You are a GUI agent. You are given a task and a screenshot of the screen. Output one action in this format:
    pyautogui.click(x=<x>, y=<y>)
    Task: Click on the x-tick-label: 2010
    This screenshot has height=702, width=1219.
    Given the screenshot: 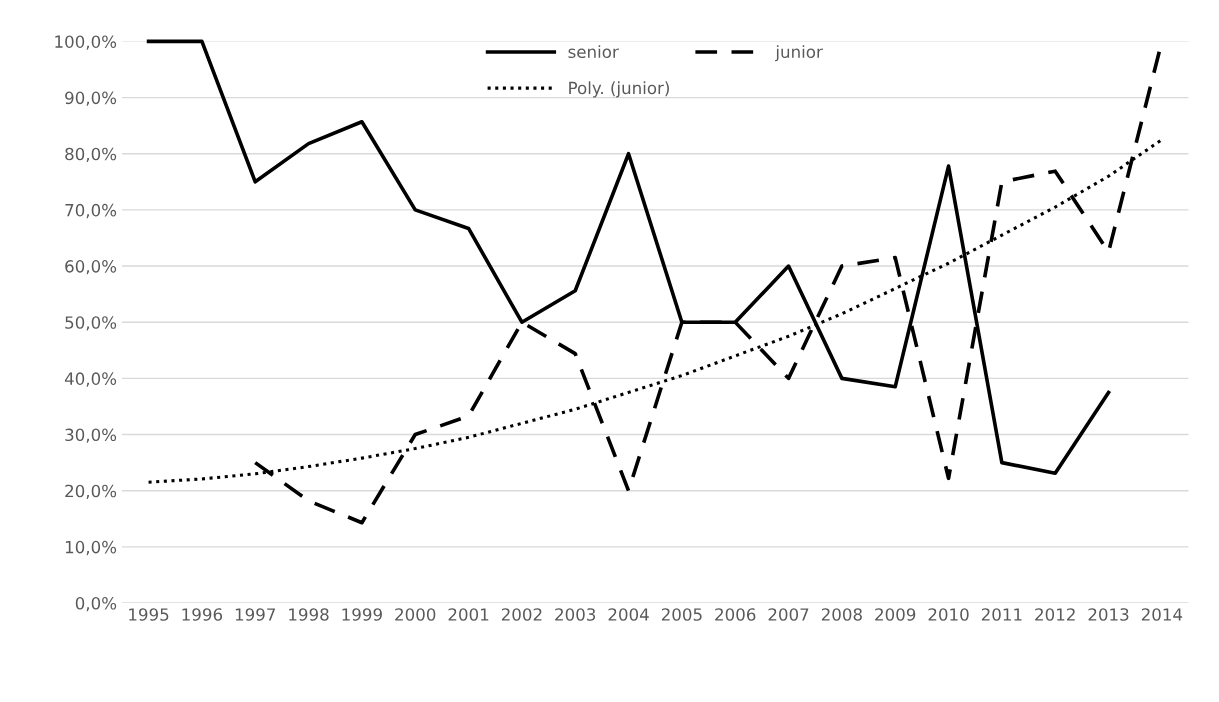 What is the action you would take?
    pyautogui.click(x=948, y=614)
    